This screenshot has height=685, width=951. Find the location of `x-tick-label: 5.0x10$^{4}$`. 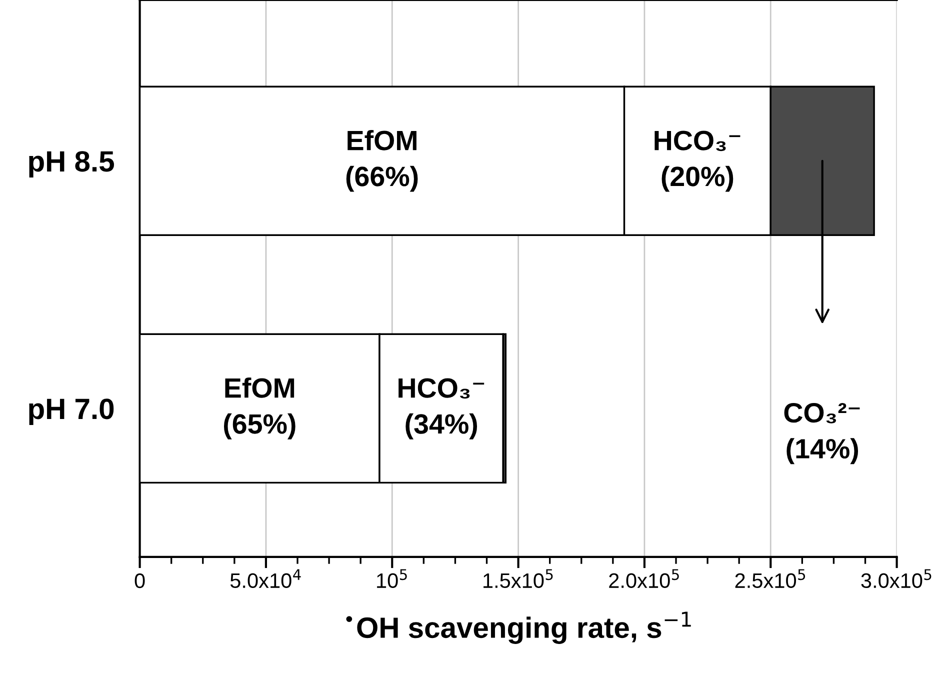

x-tick-label: 5.0x10$^{4}$ is located at coordinates (265, 578).